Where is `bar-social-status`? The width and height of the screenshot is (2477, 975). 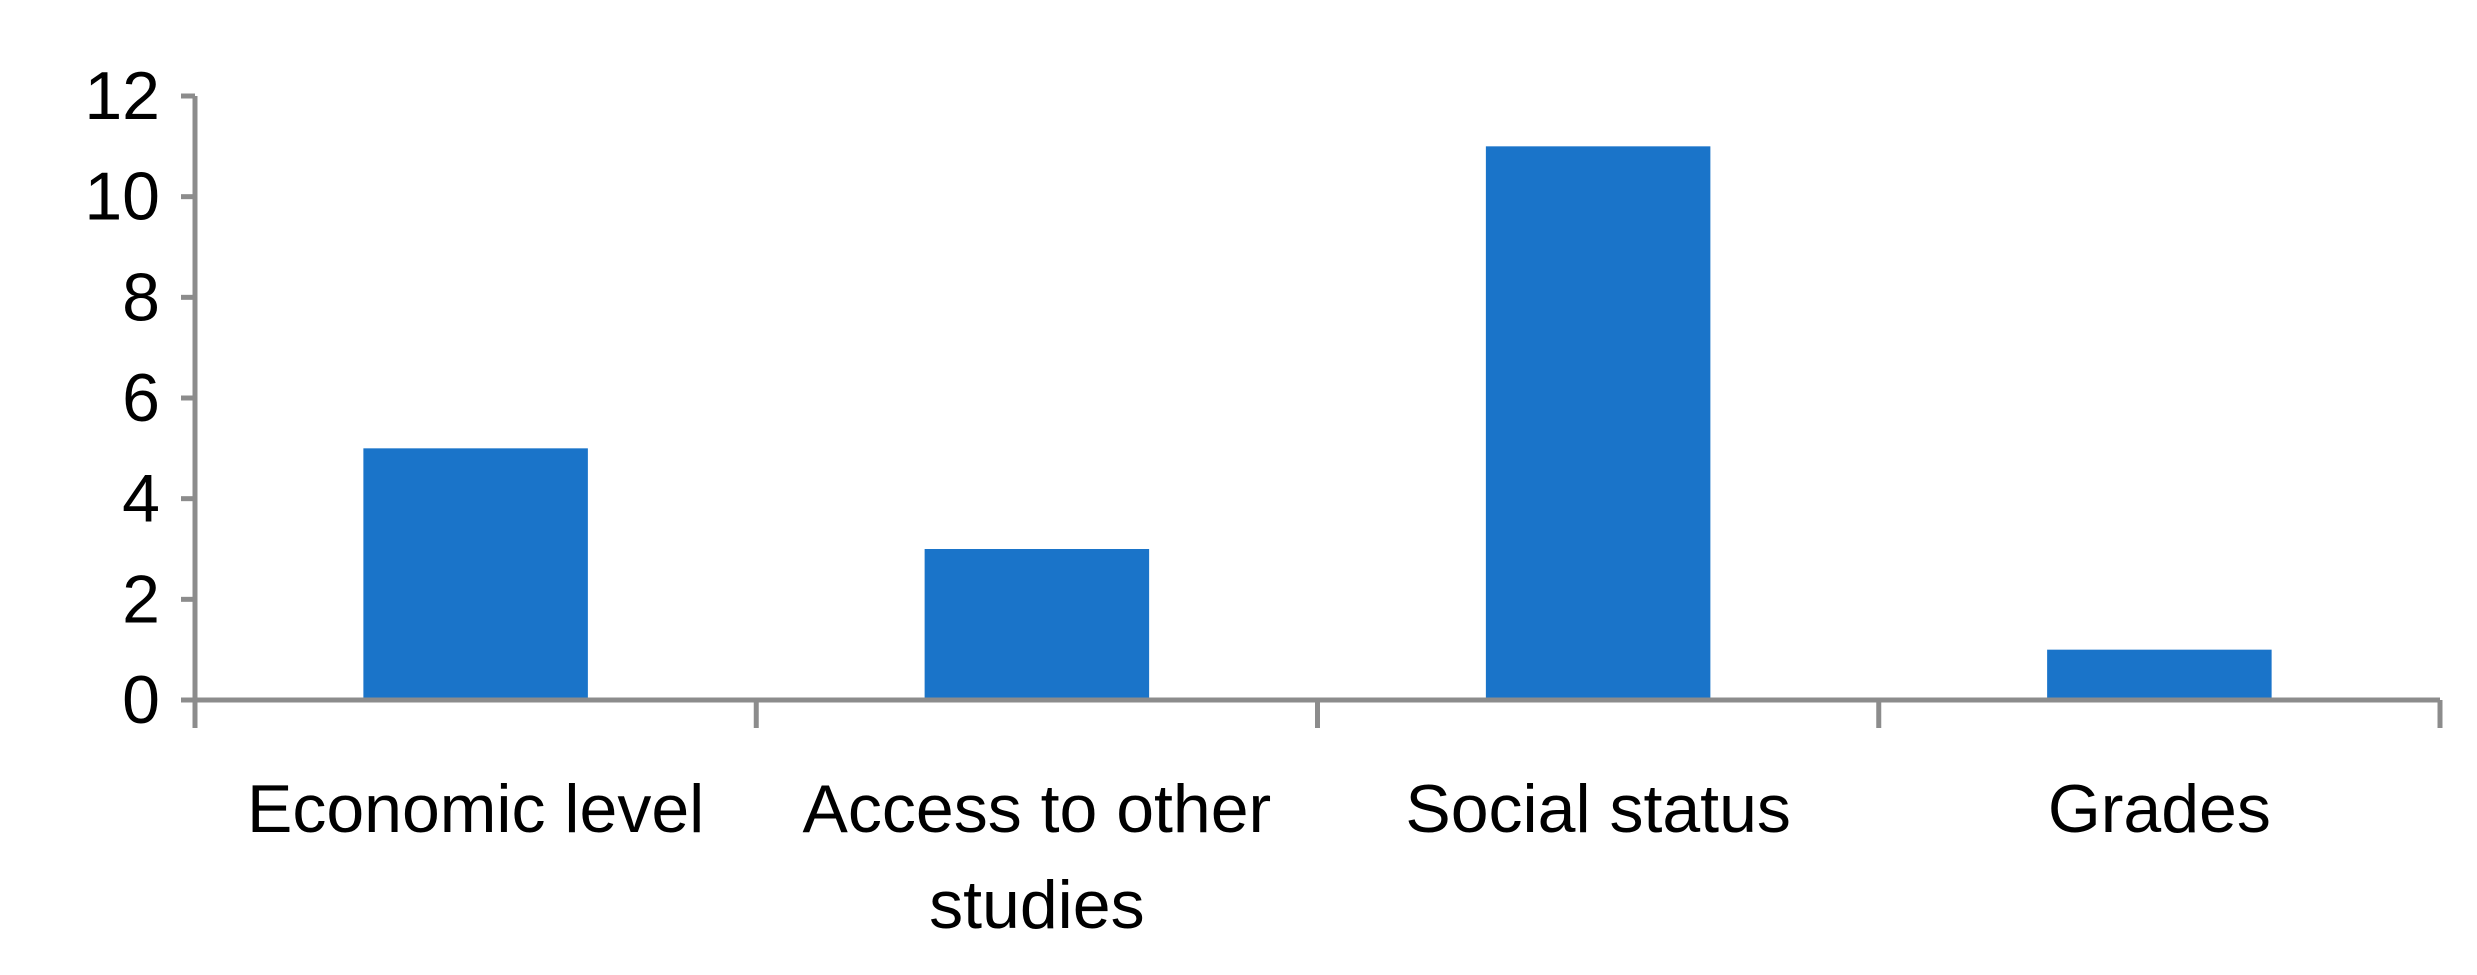
bar-social-status is located at coordinates (1598, 423).